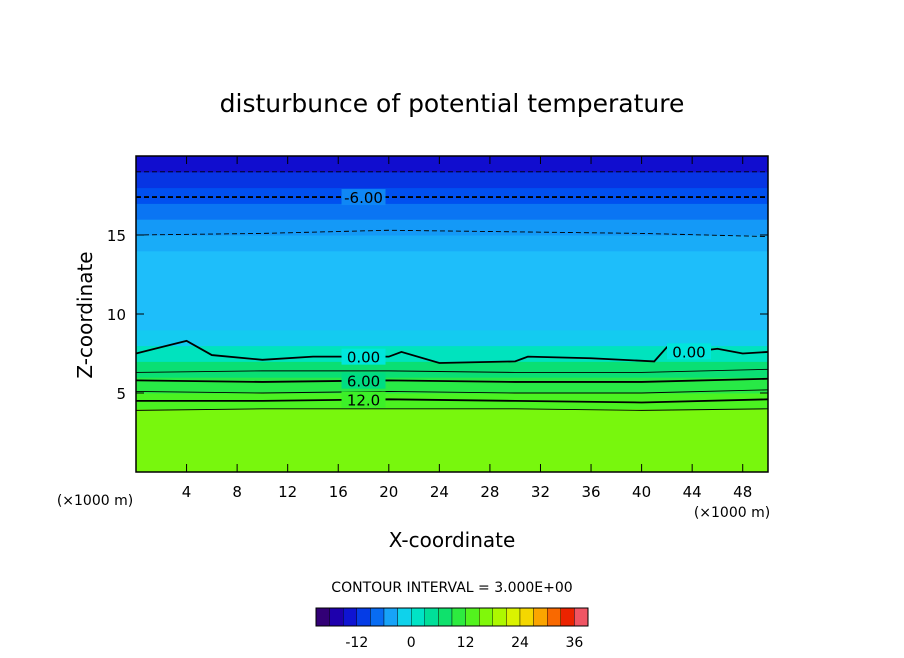 The width and height of the screenshot is (904, 658). What do you see at coordinates (356, 643) in the screenshot?
I see `colorbar-tick-label: -12` at bounding box center [356, 643].